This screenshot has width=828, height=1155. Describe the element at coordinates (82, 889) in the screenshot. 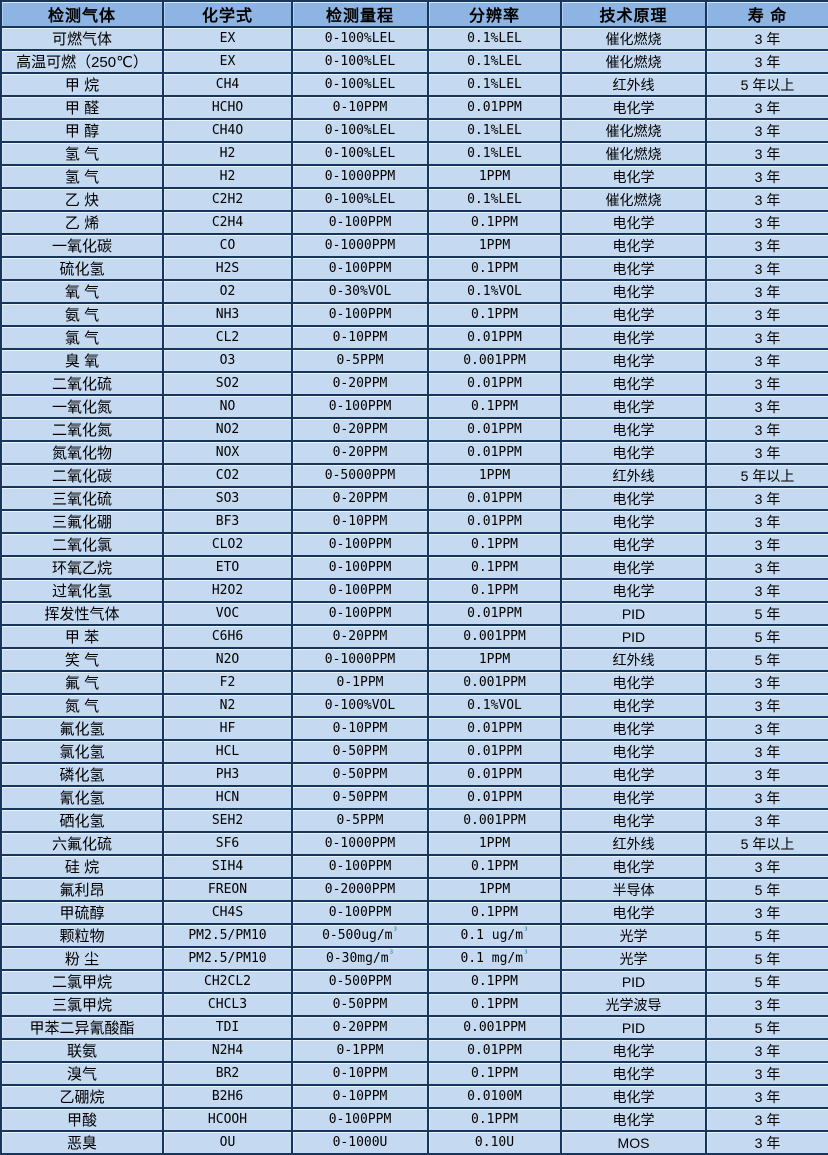

I see `cell-gas-name: 氟利昂` at that location.